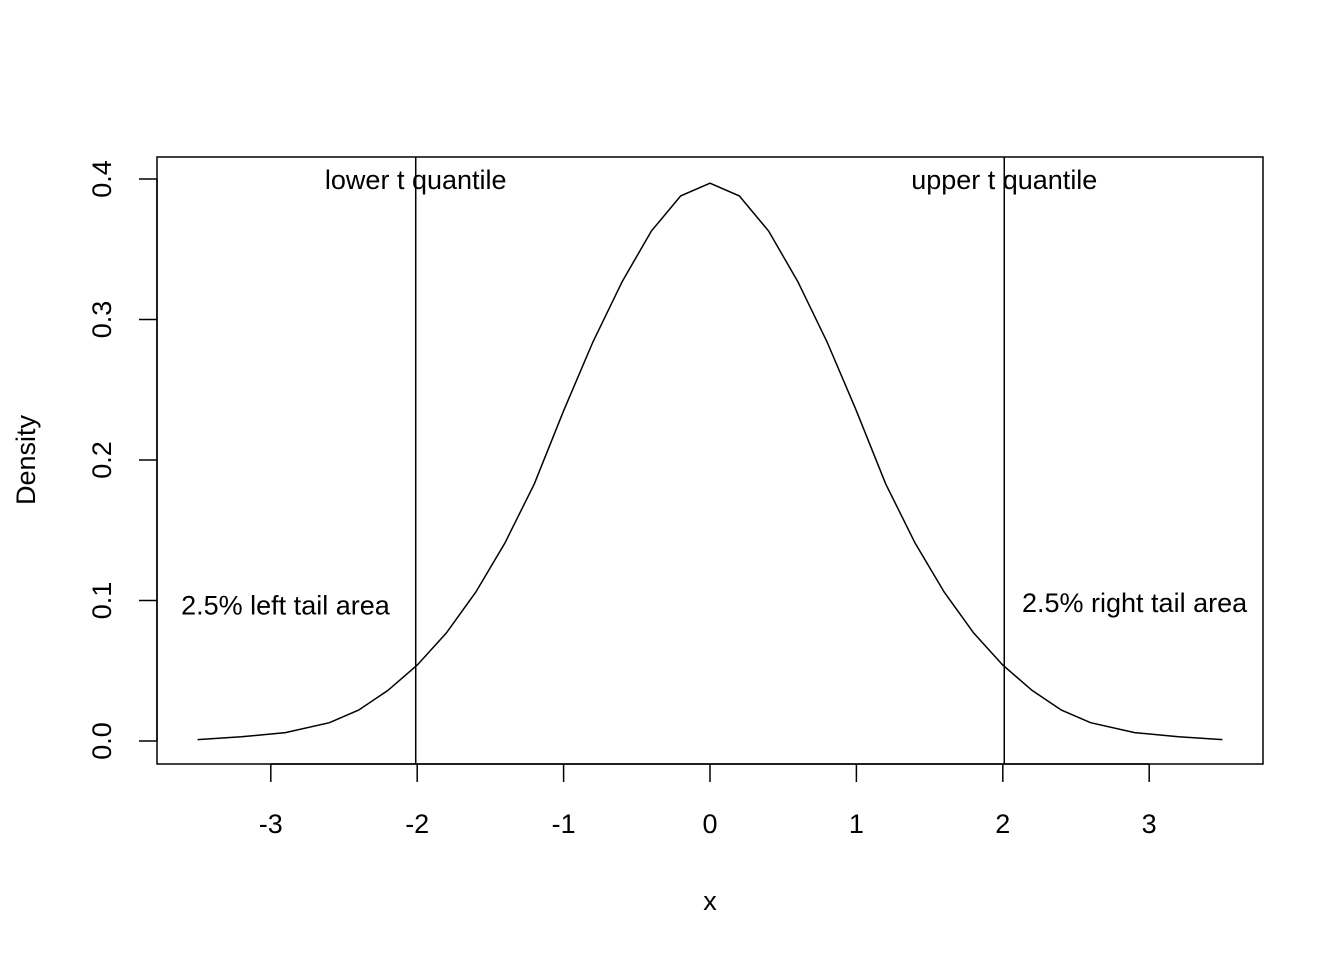  Describe the element at coordinates (416, 180) in the screenshot. I see `quantile-label: lower t quantile` at that location.